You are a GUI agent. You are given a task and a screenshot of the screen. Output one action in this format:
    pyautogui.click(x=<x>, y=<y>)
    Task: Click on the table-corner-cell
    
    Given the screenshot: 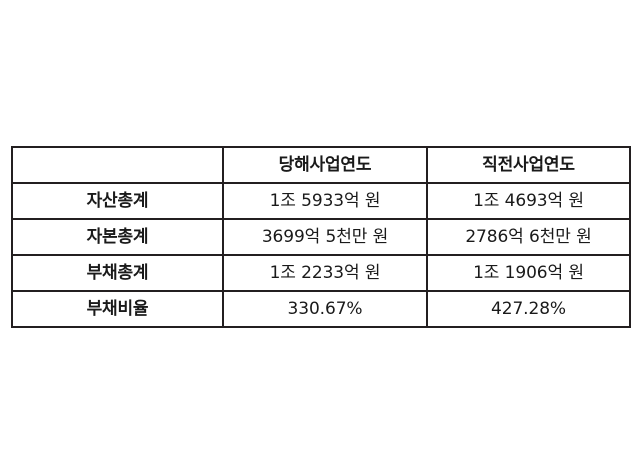 What is the action you would take?
    pyautogui.click(x=117, y=165)
    